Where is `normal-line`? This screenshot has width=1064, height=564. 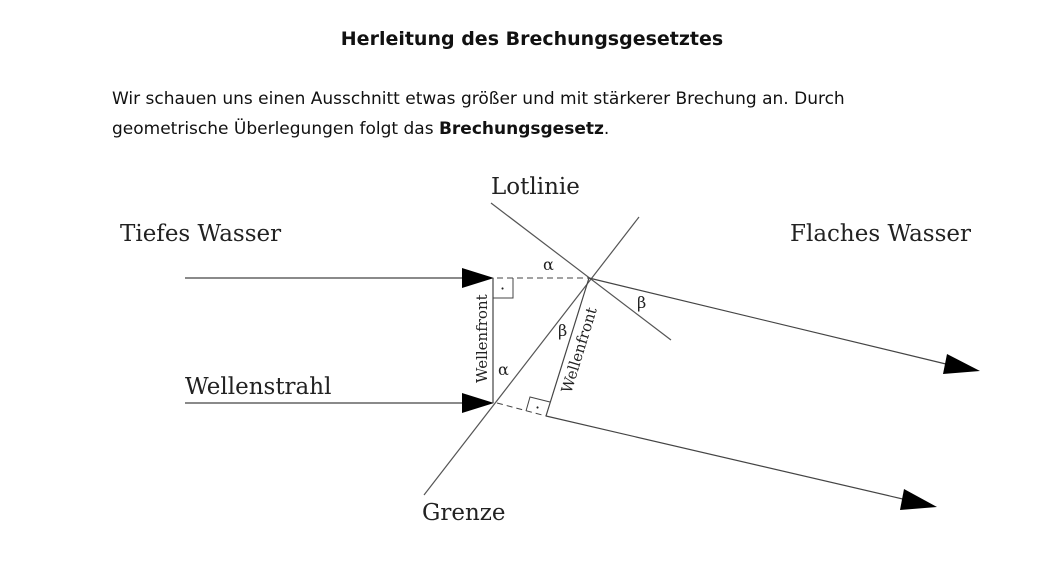 normal-line is located at coordinates (581, 271).